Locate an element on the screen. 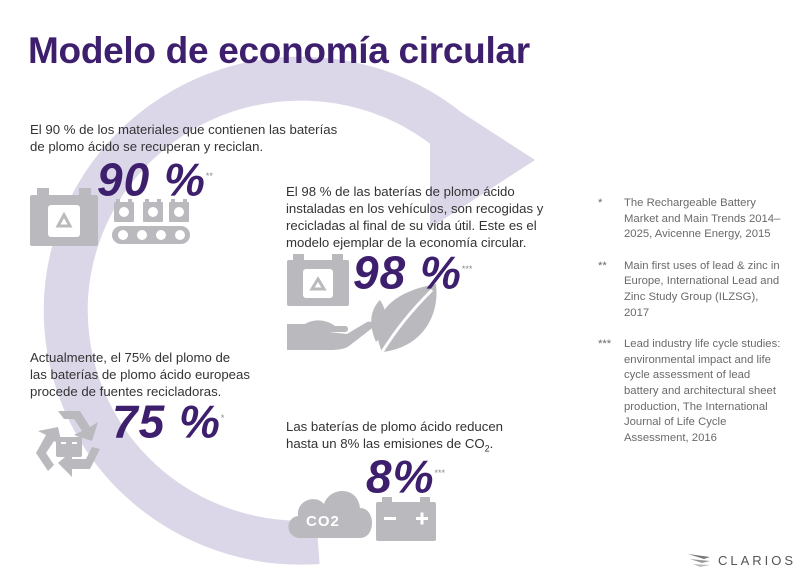 Image resolution: width=800 pixels, height=578 pixels. stat-98-value: 98 %*** is located at coordinates (413, 272).